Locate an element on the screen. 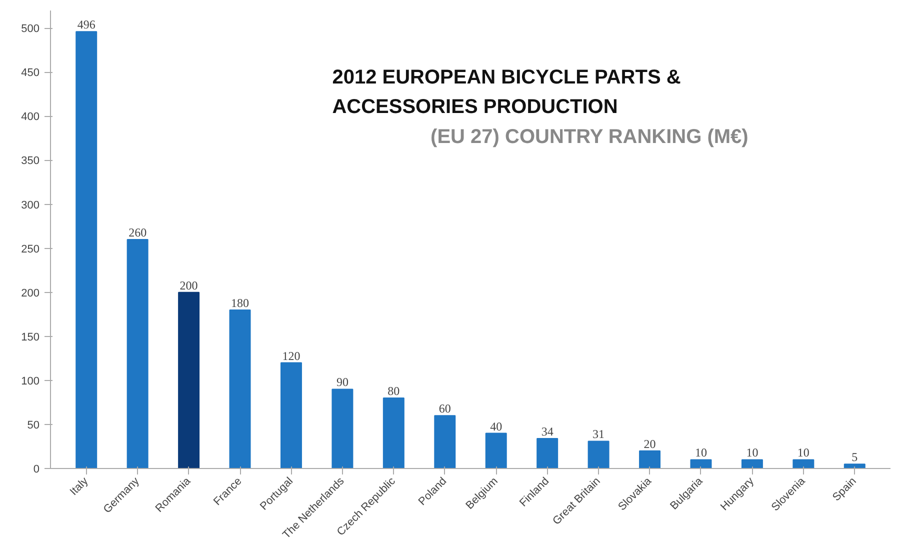  y-tick-label: 200 is located at coordinates (30, 293).